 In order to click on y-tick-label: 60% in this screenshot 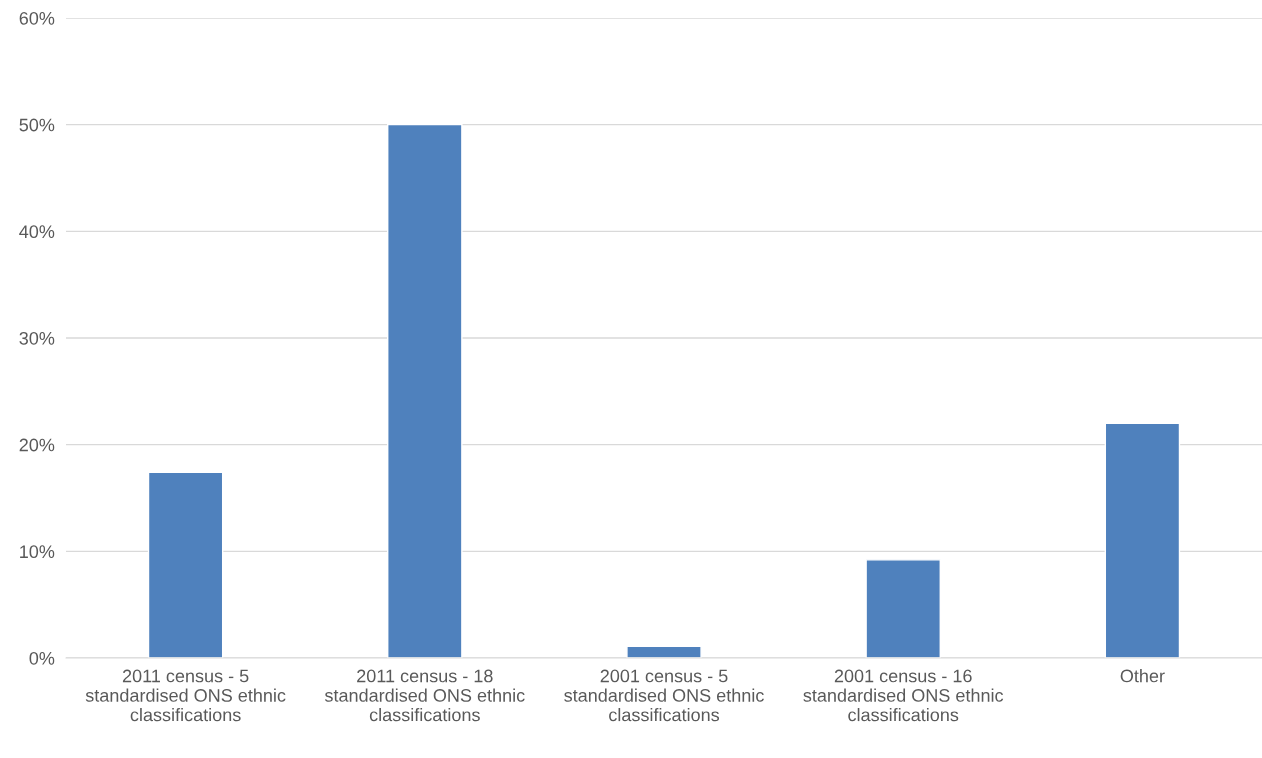, I will do `click(37, 18)`.